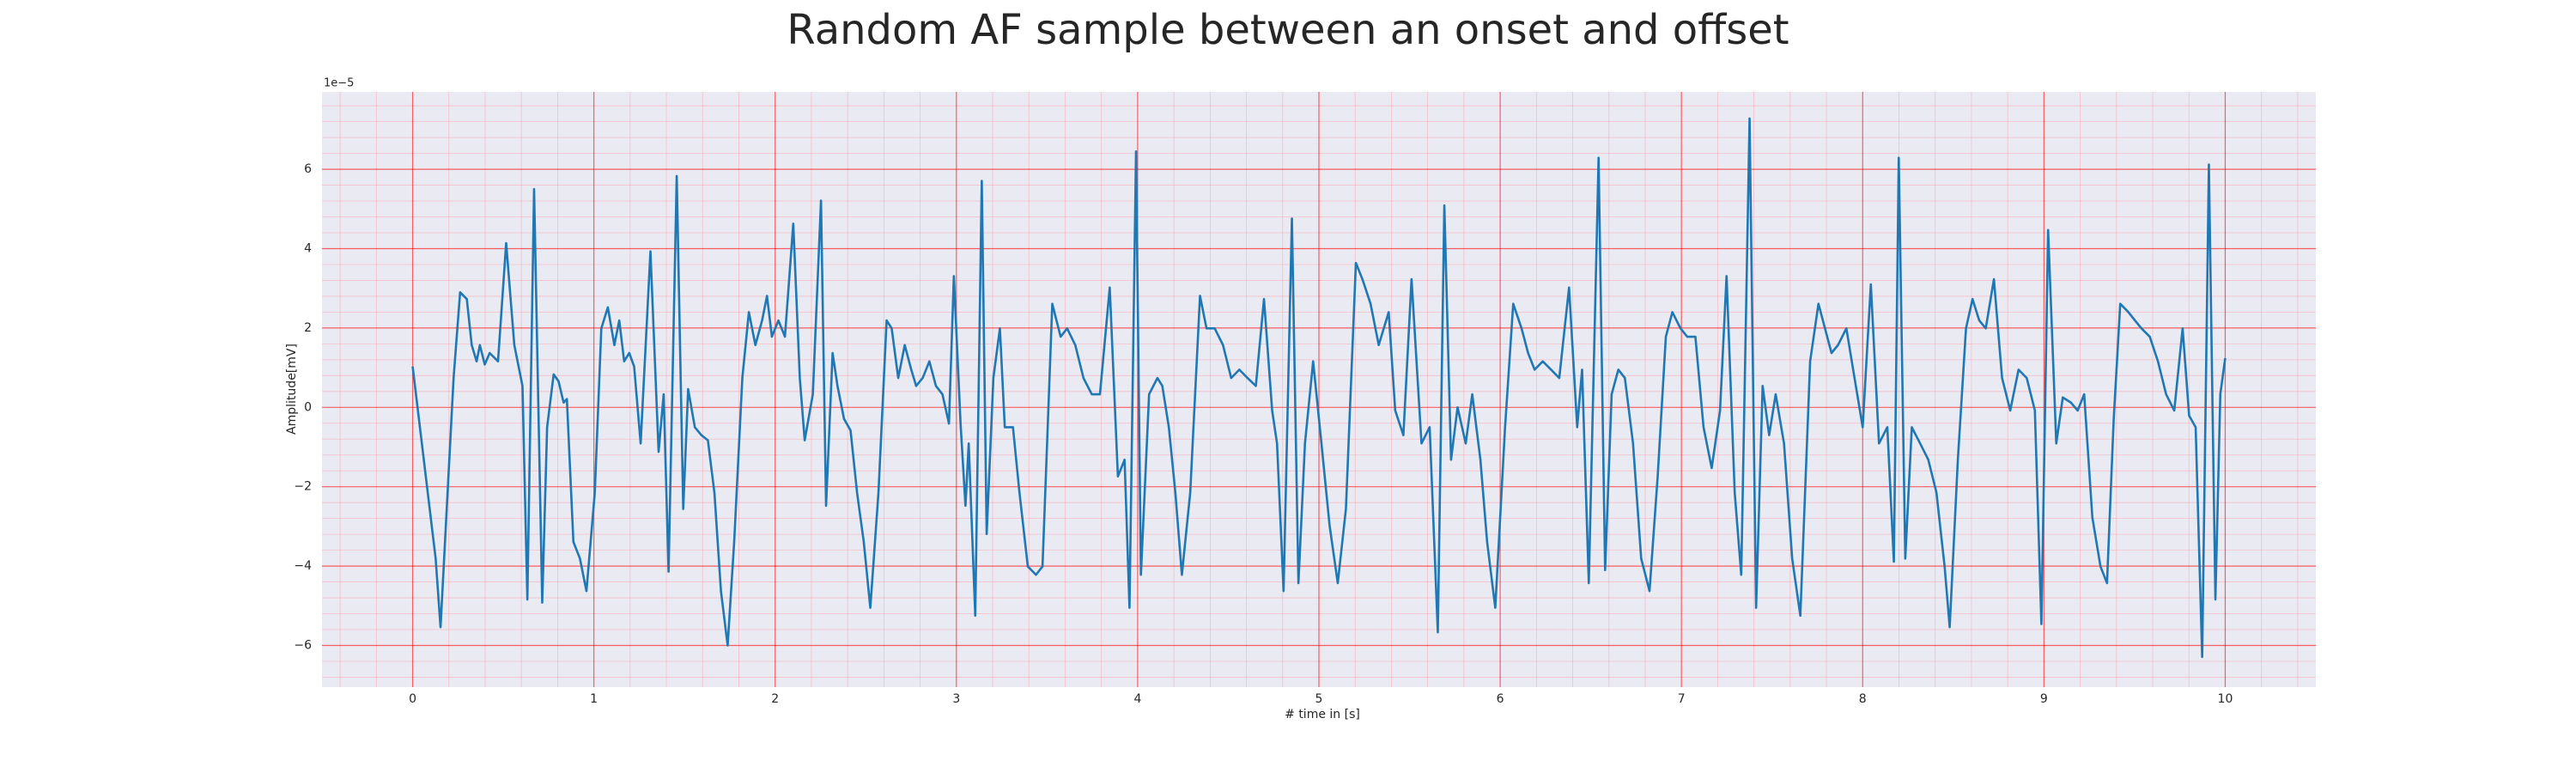  Describe the element at coordinates (1319, 699) in the screenshot. I see `x-tick-label: 5` at that location.